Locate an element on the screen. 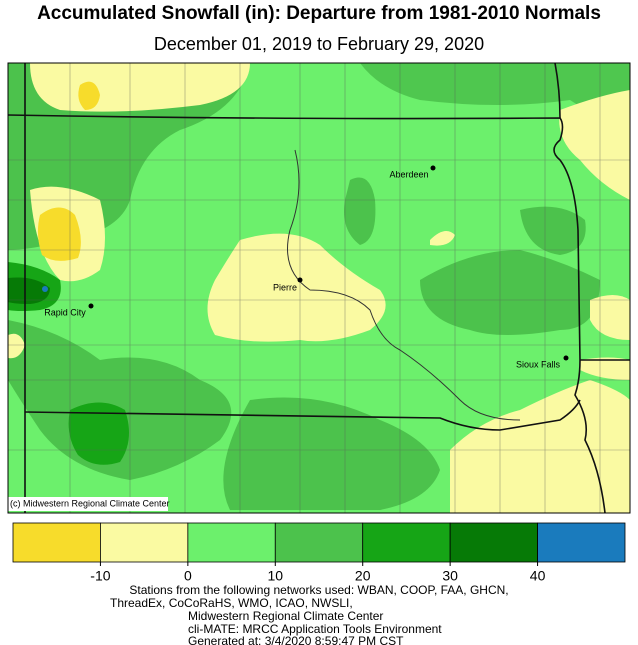 The width and height of the screenshot is (638, 645). credit: (c) Midwestern Regional Climate Center is located at coordinates (90, 503).